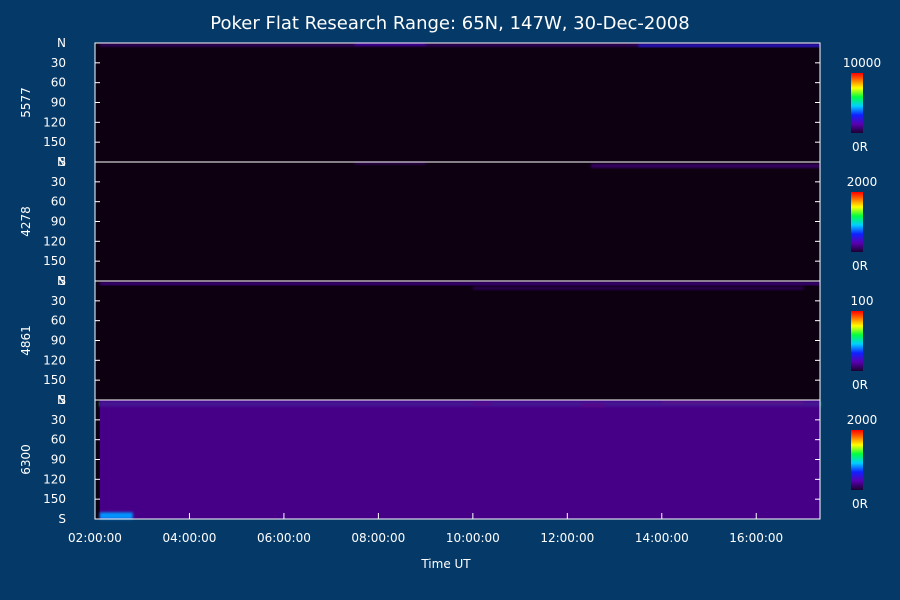 The height and width of the screenshot is (600, 900). I want to click on y-axis-label: 4278, so click(26, 221).